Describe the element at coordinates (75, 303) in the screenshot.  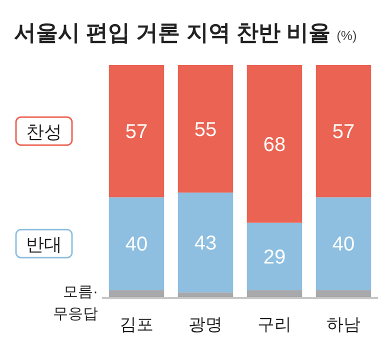
I see `series-label: 모름·무응답` at that location.